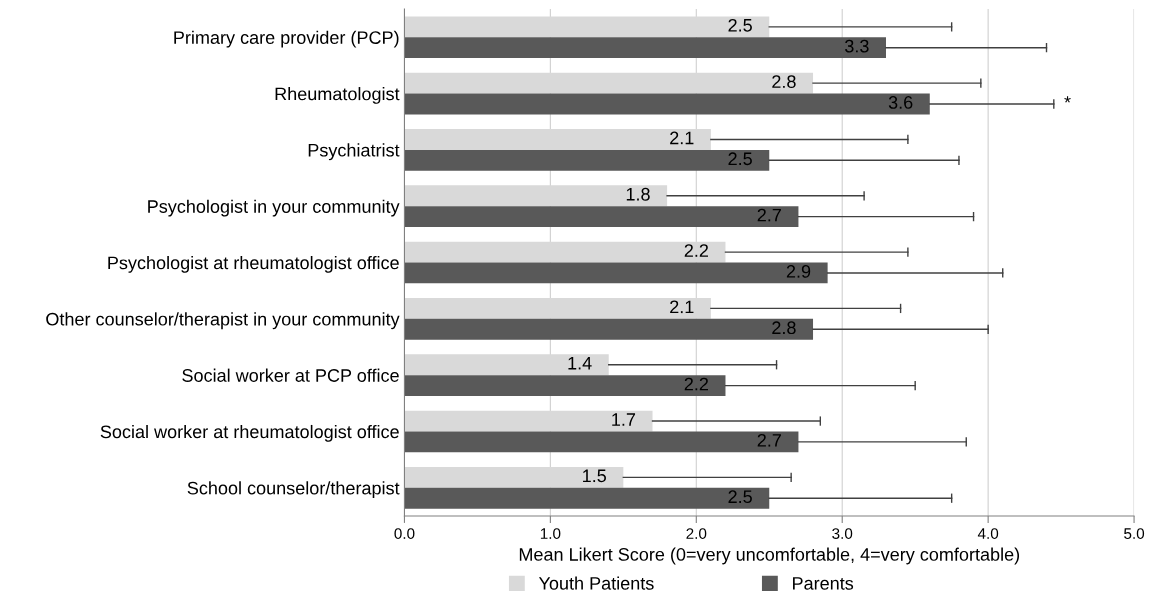 The width and height of the screenshot is (1149, 607). I want to click on y-tick-label: Primary care provider (PCP), so click(286, 39).